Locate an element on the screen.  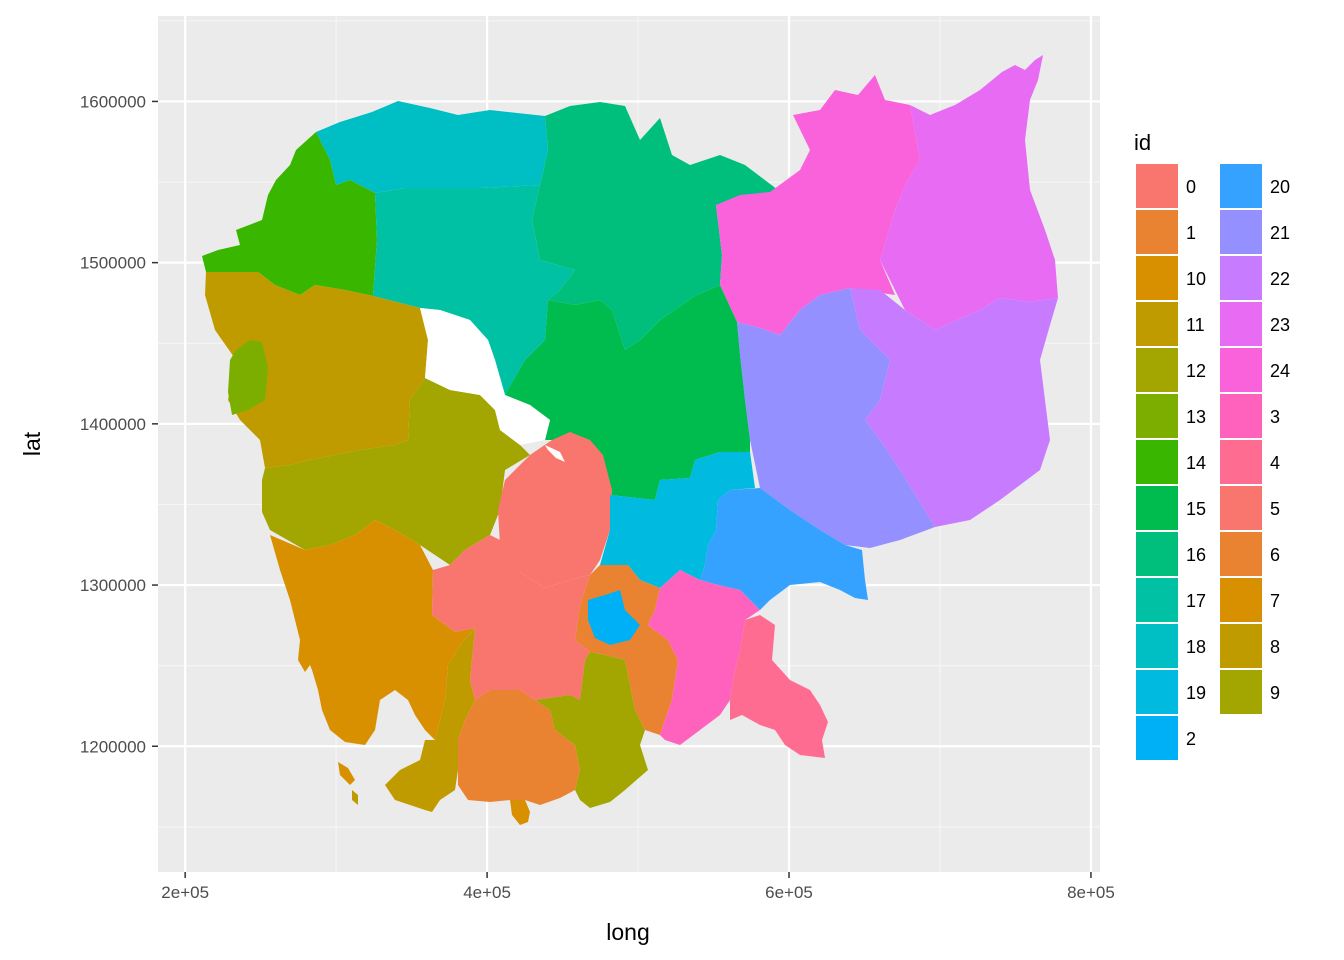
y-tick-label: 1400000 is located at coordinates (113, 424).